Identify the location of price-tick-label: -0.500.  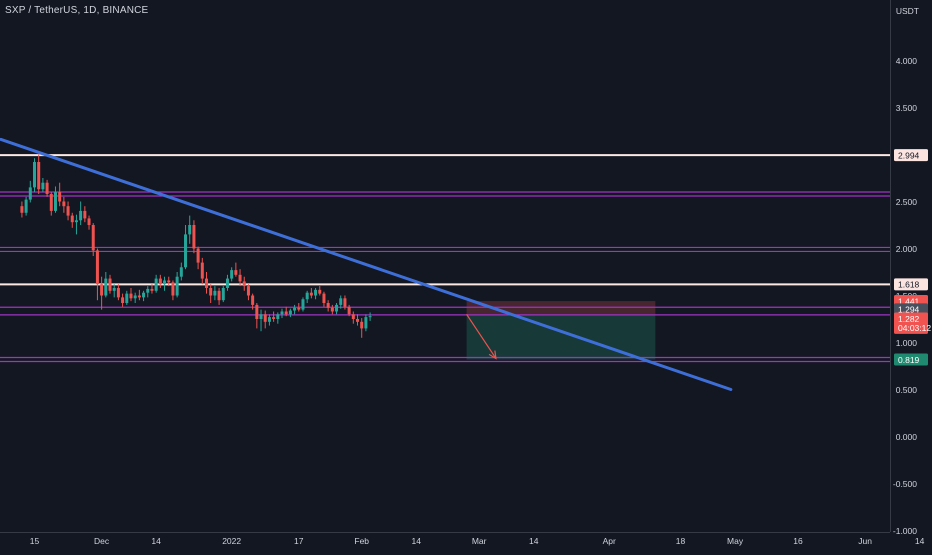
(905, 484).